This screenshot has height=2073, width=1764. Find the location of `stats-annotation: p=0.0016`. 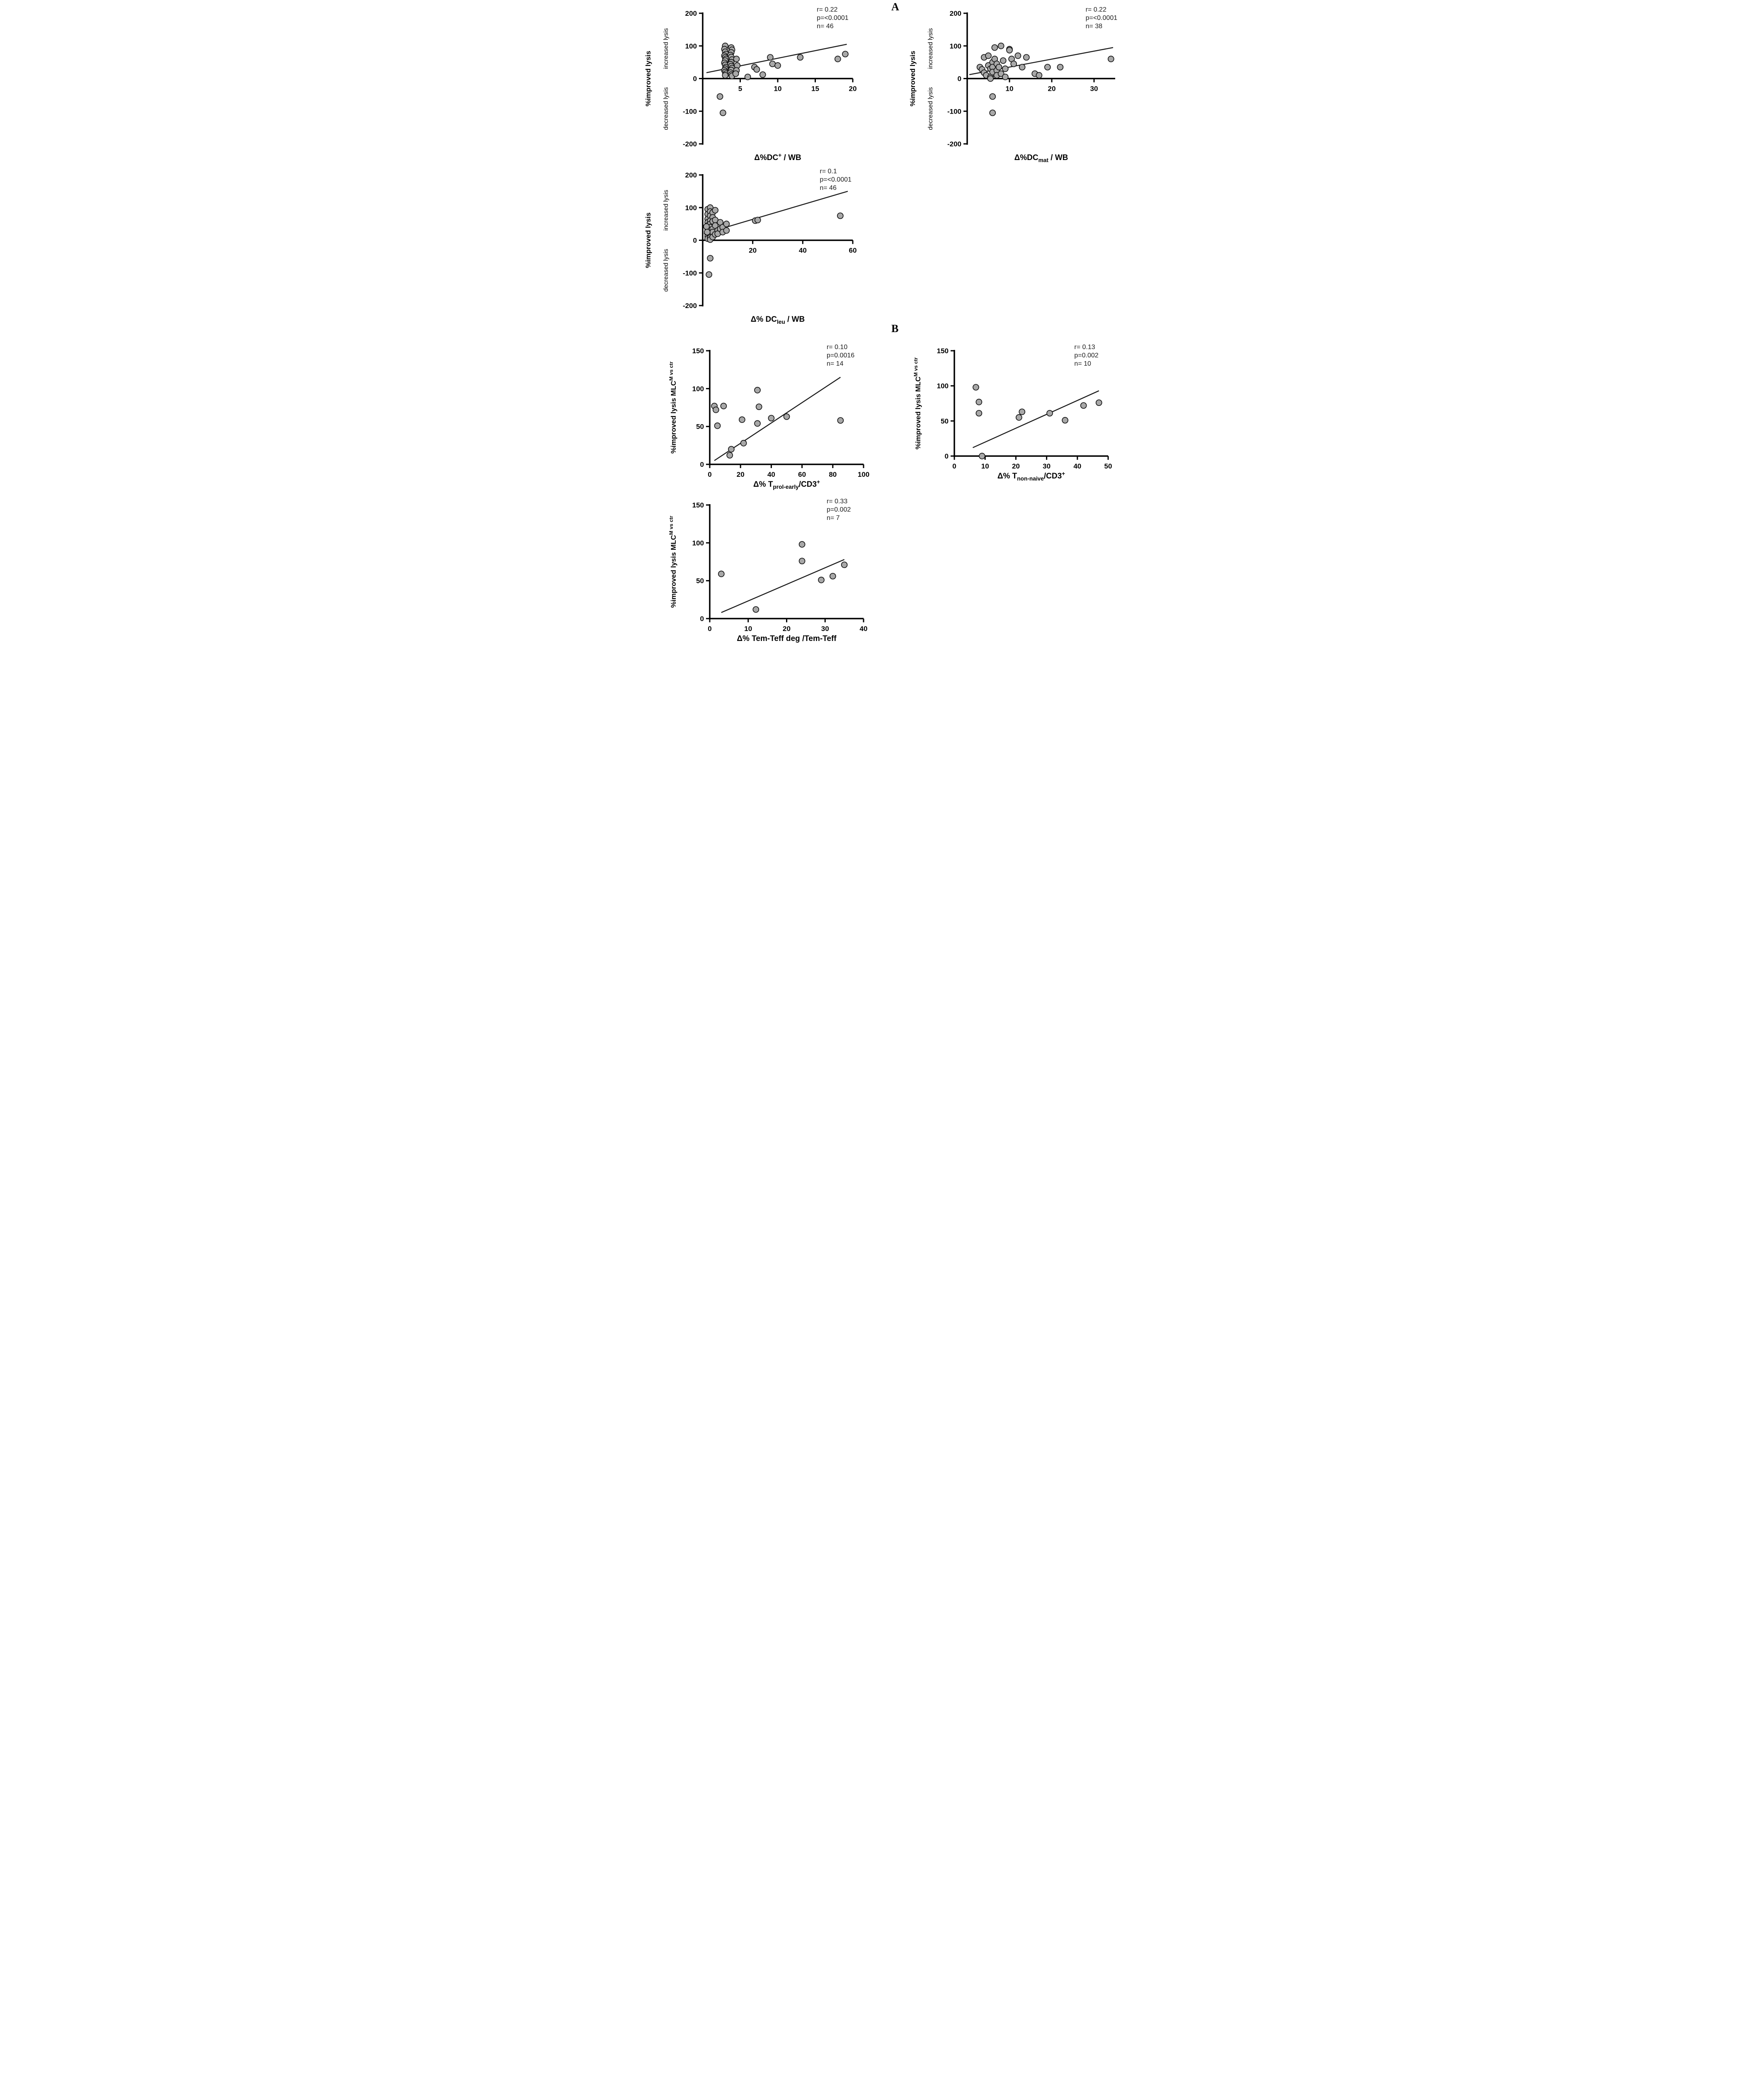

stats-annotation: p=0.0016 is located at coordinates (841, 356).